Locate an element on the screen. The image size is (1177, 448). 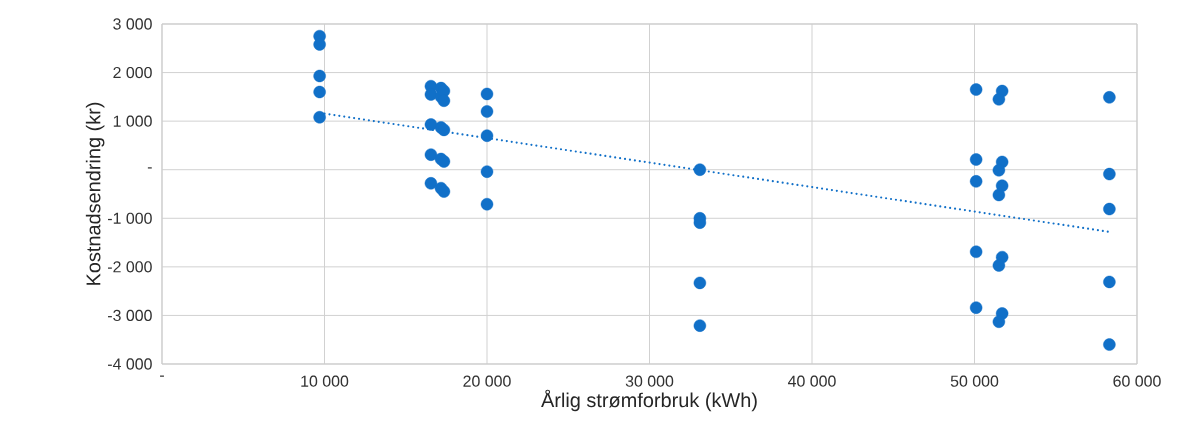
x-tick-label: 40 000 is located at coordinates (811, 381).